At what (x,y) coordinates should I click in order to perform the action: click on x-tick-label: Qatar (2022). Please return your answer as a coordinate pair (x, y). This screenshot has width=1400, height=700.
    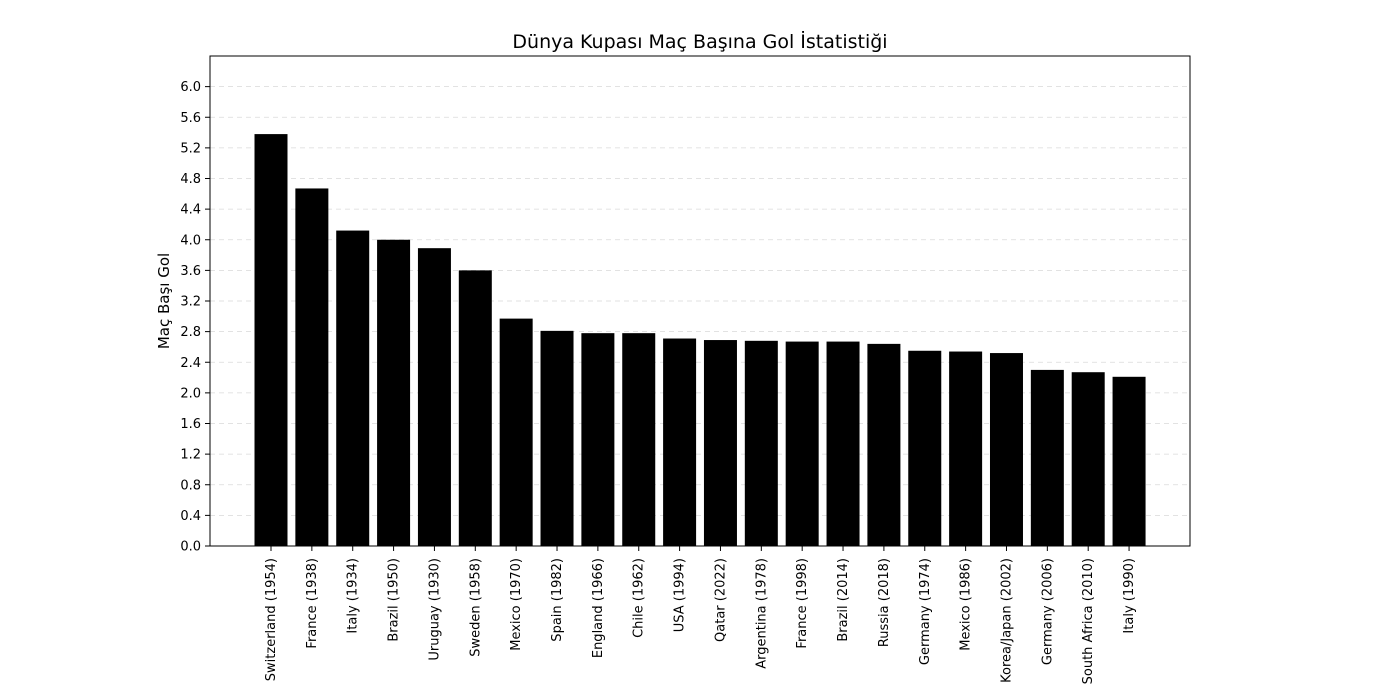
    Looking at the image, I should click on (720, 600).